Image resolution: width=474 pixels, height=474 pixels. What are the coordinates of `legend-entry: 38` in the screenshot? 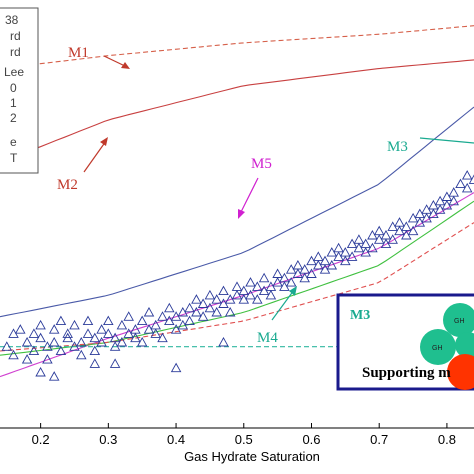 It's located at (12, 20).